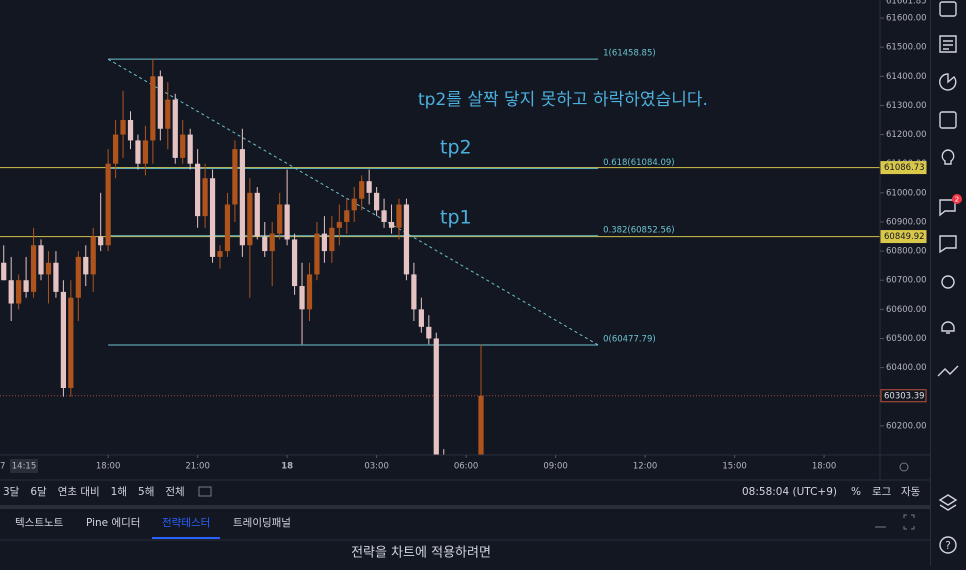 Image resolution: width=966 pixels, height=570 pixels. I want to click on stream-icon, so click(948, 282).